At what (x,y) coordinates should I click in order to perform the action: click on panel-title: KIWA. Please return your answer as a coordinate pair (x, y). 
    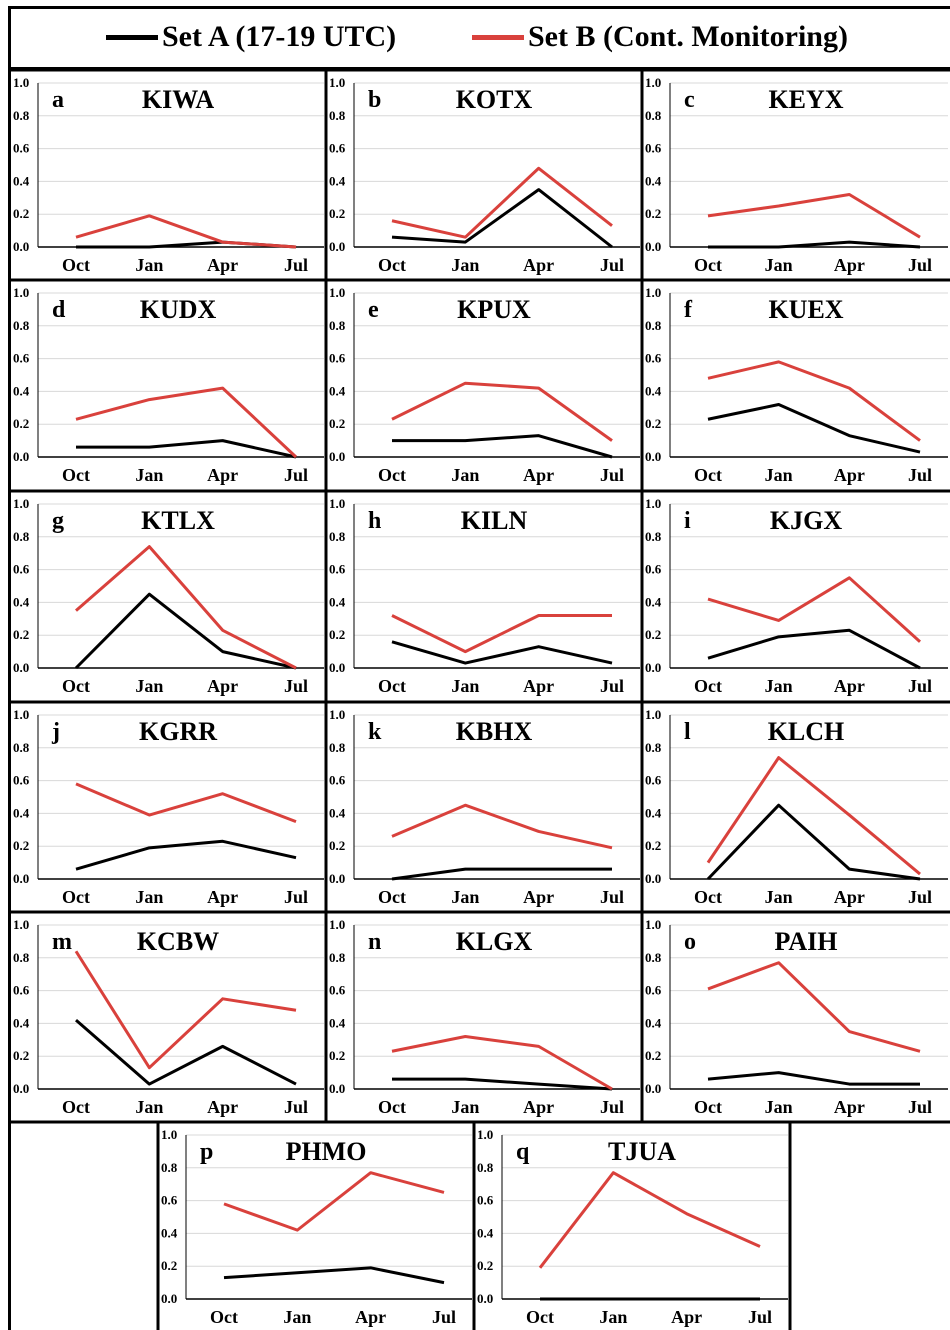
    Looking at the image, I should click on (178, 99).